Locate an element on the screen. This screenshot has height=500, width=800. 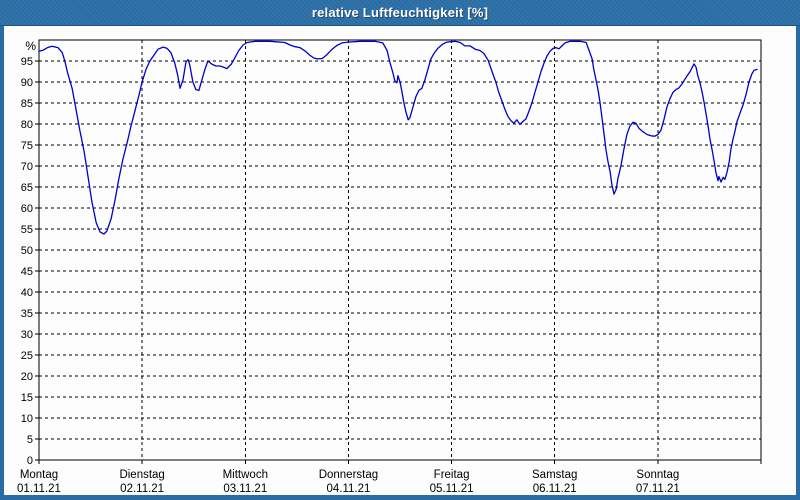
x-date-label: 04.11.21 is located at coordinates (348, 489).